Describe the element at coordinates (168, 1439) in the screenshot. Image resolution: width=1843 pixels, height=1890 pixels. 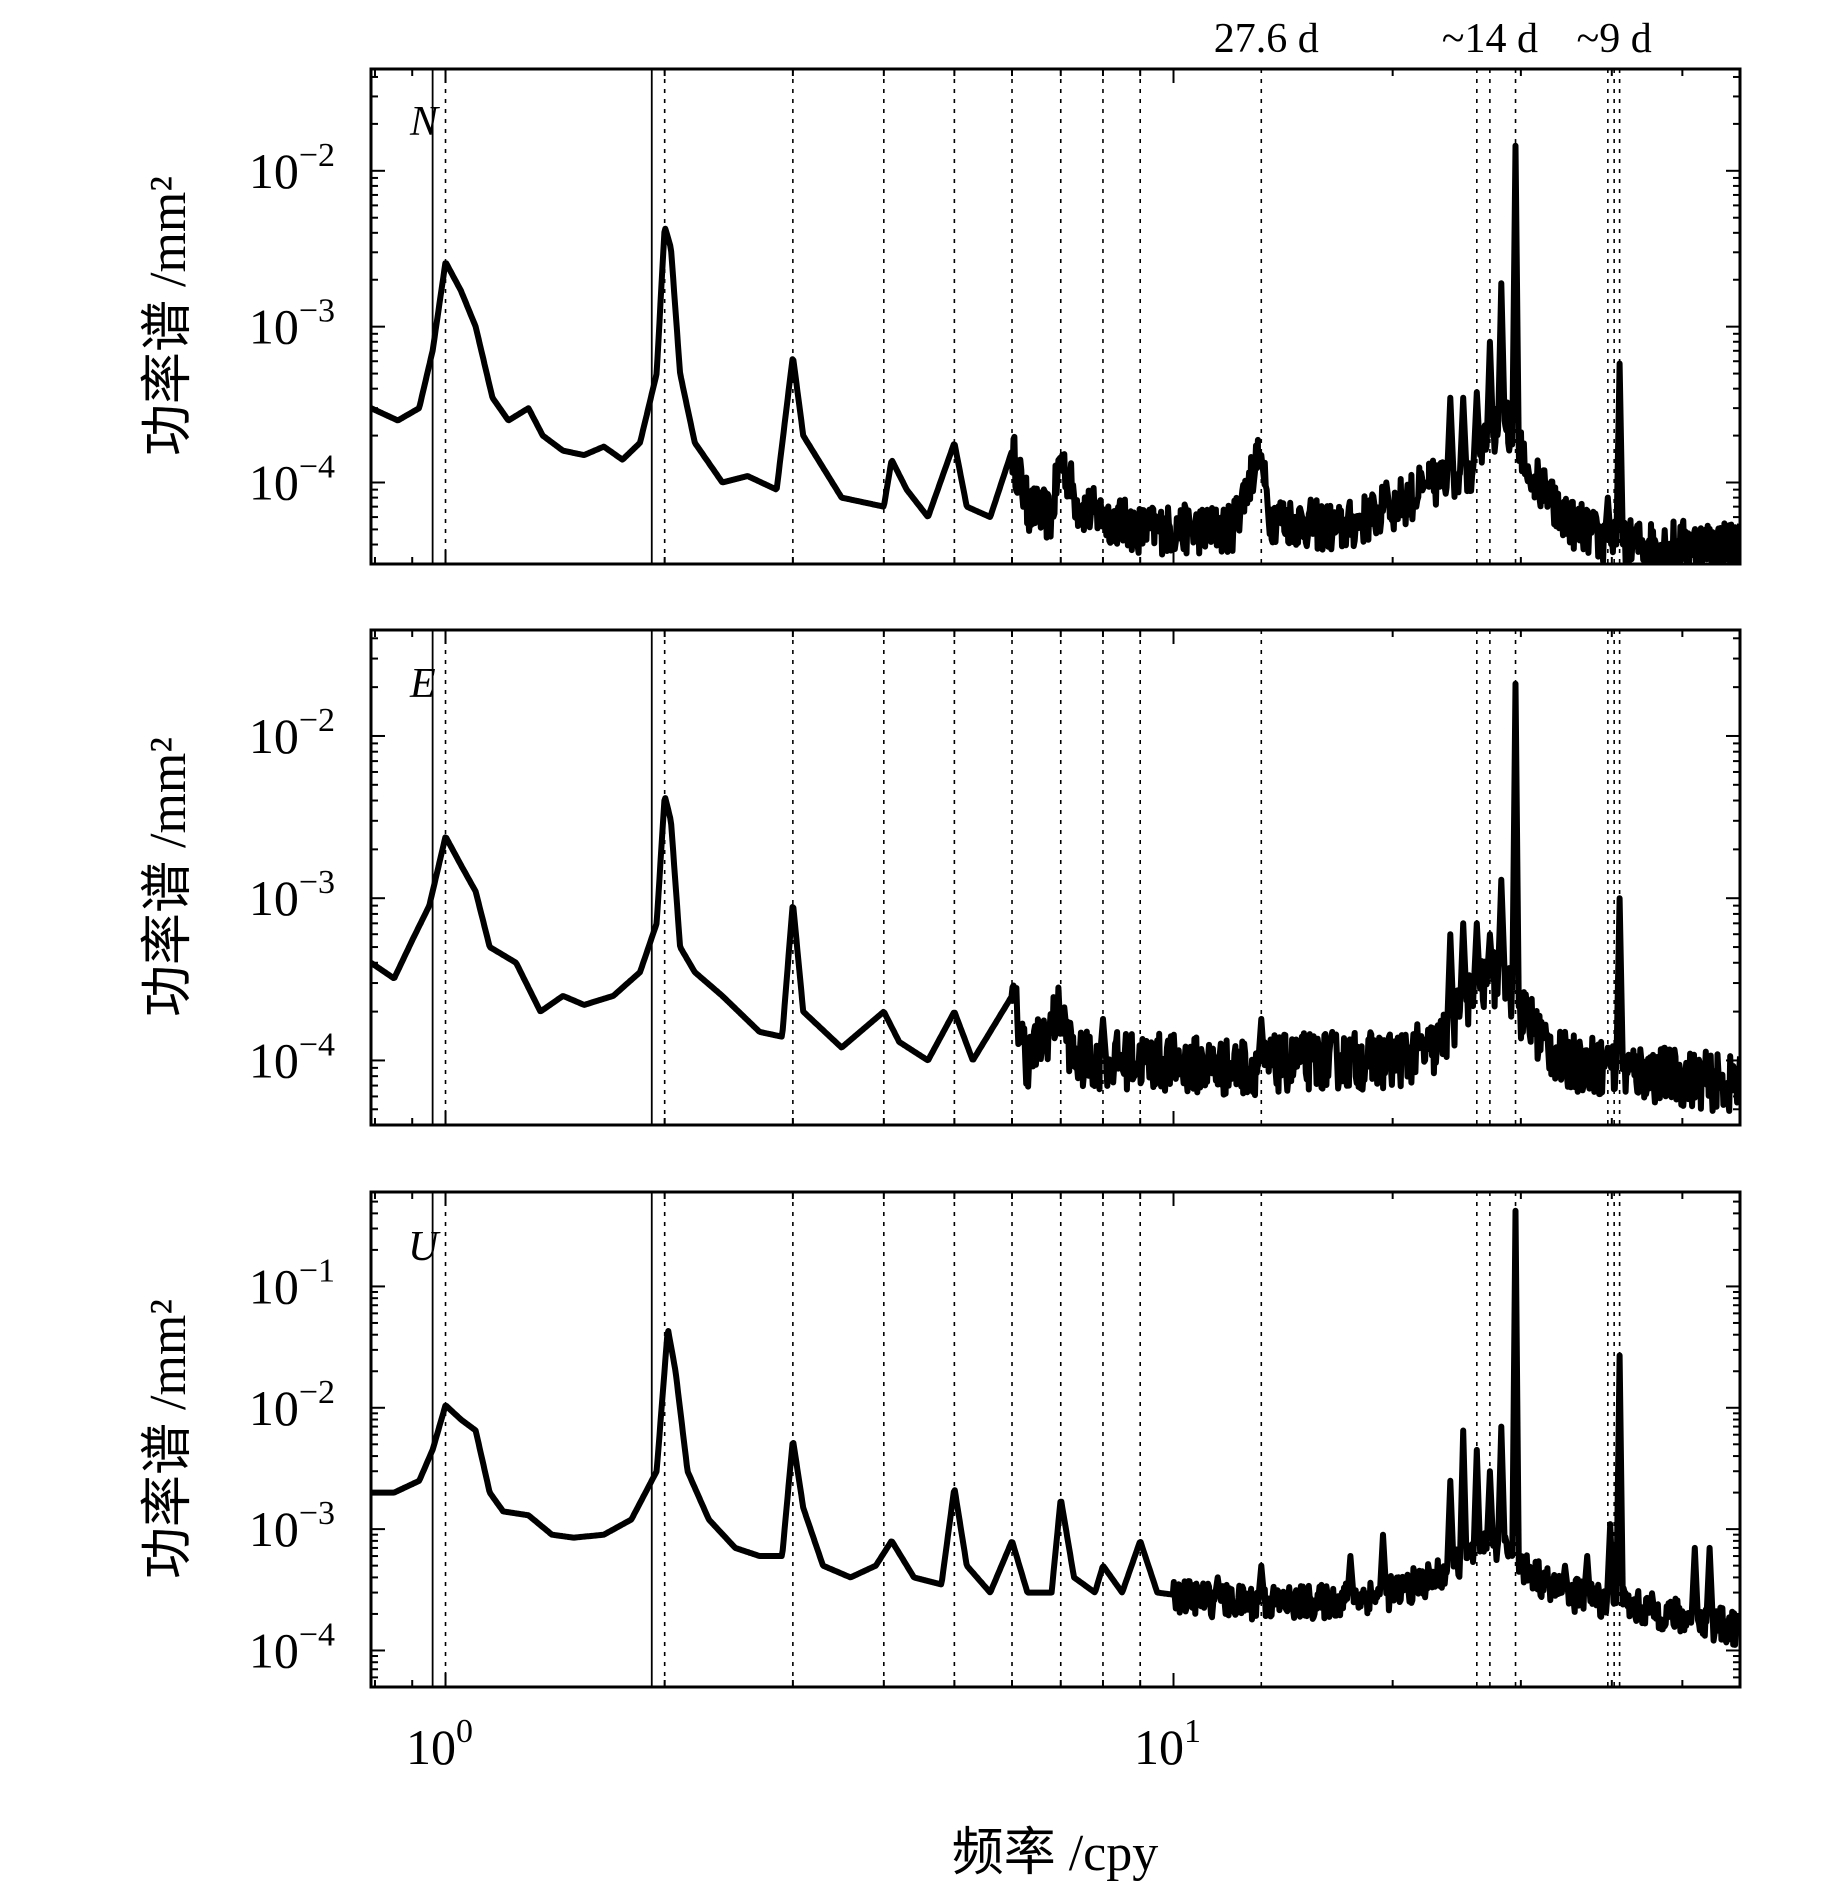
I see `y-axis-label-up: 功率谱 /mm²` at that location.